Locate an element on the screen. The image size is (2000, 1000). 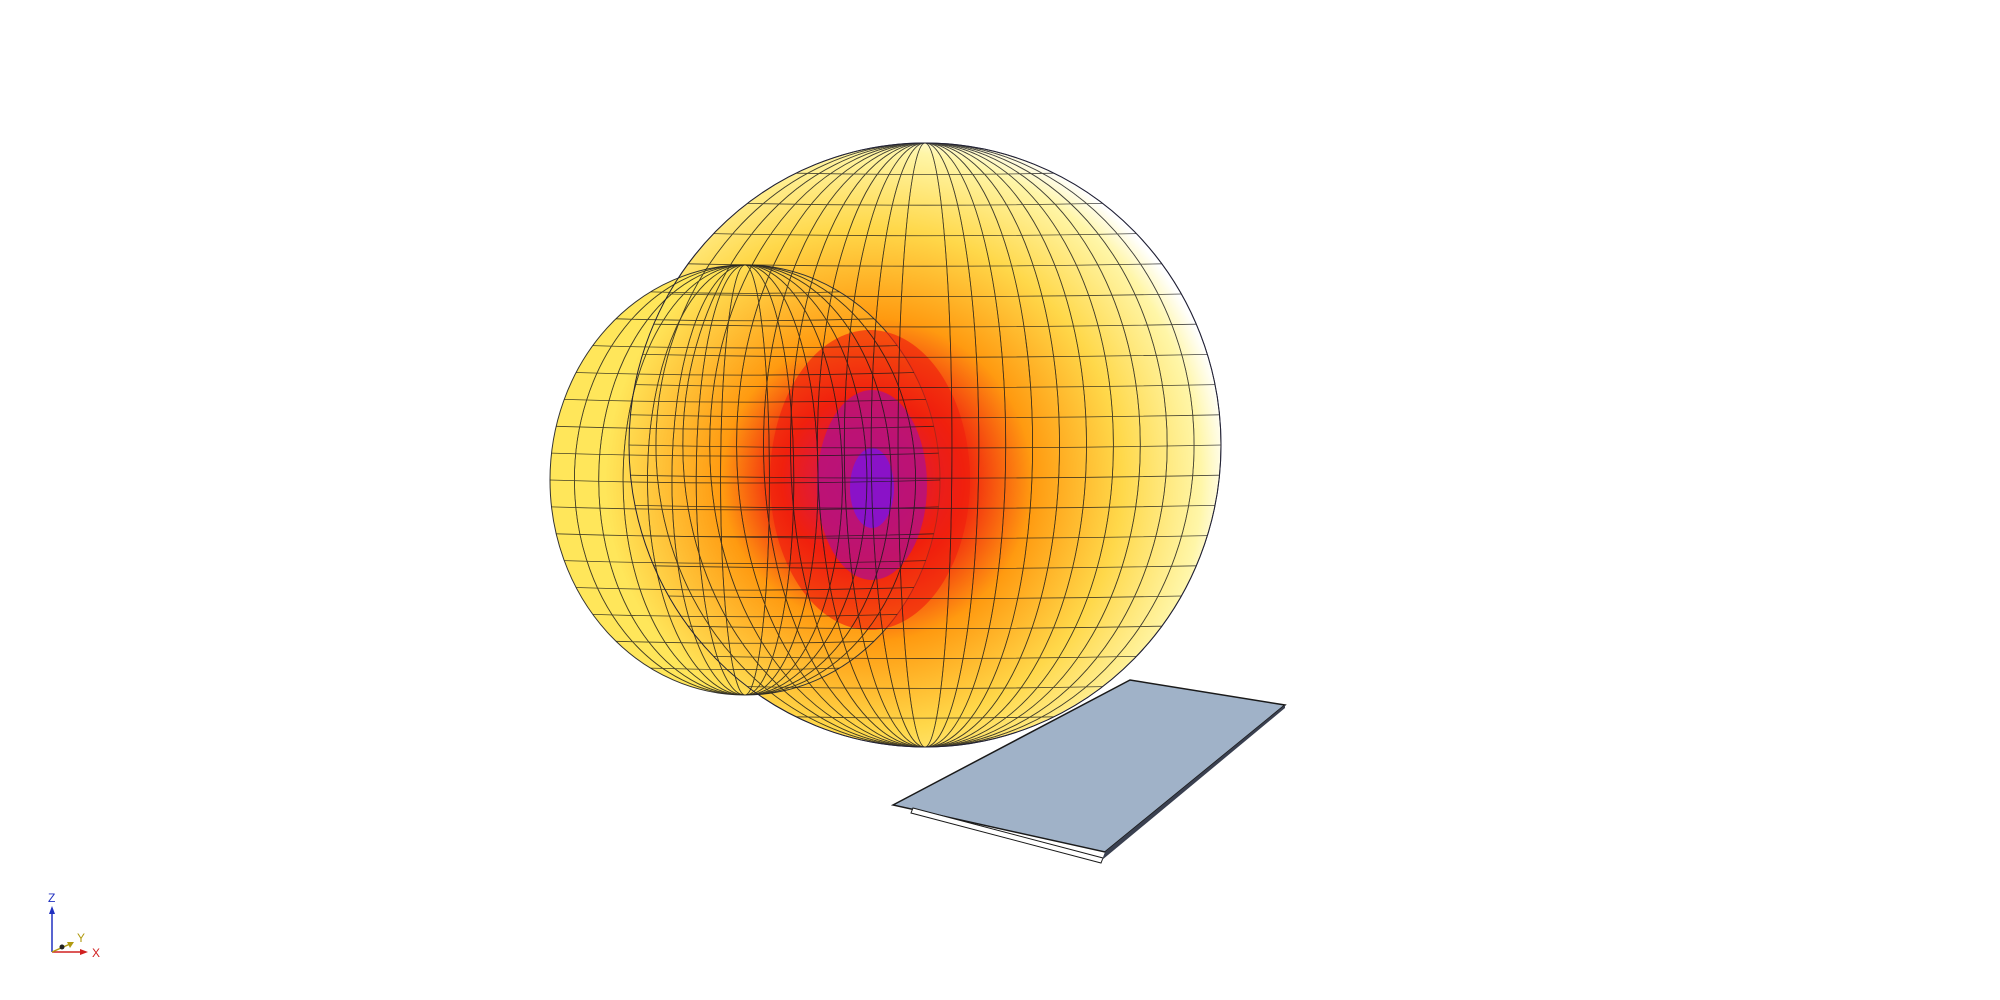
y-axis-arrow is located at coordinates (70, 945).